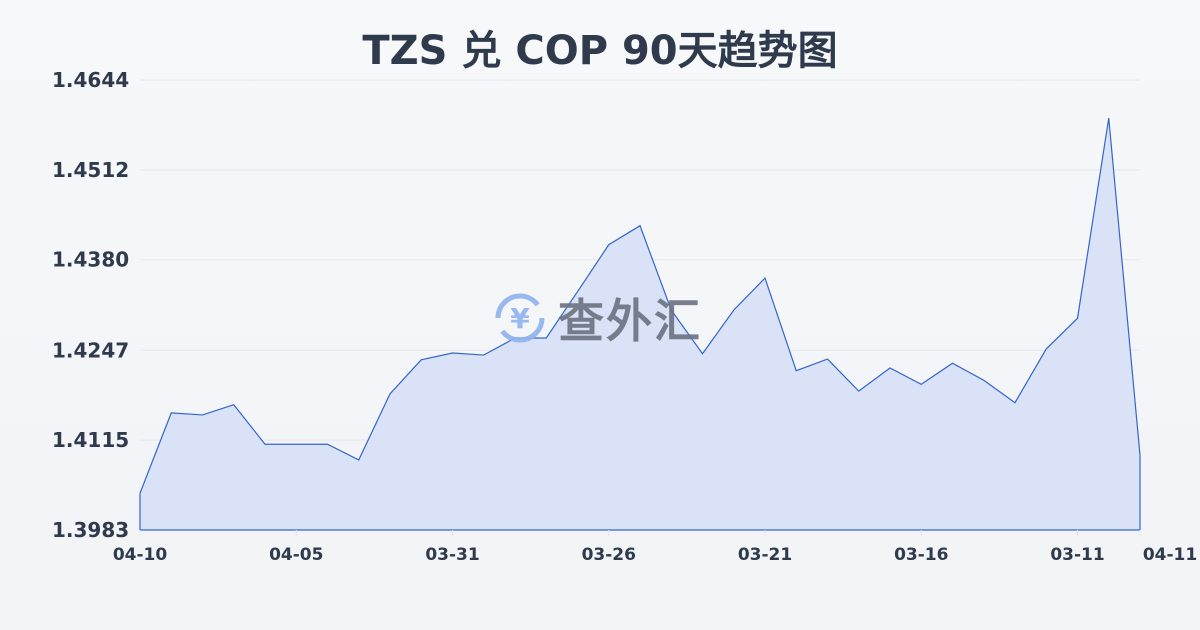 This screenshot has width=1200, height=630. Describe the element at coordinates (630, 321) in the screenshot. I see `watermark-text: 查外汇` at that location.